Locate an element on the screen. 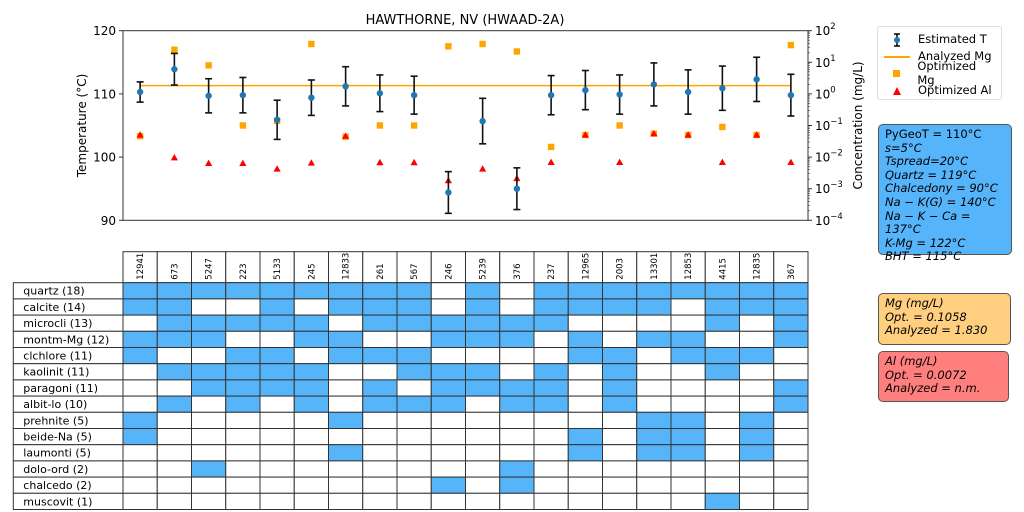 This screenshot has height=512, width=1024. column-header-cell is located at coordinates (311, 267).